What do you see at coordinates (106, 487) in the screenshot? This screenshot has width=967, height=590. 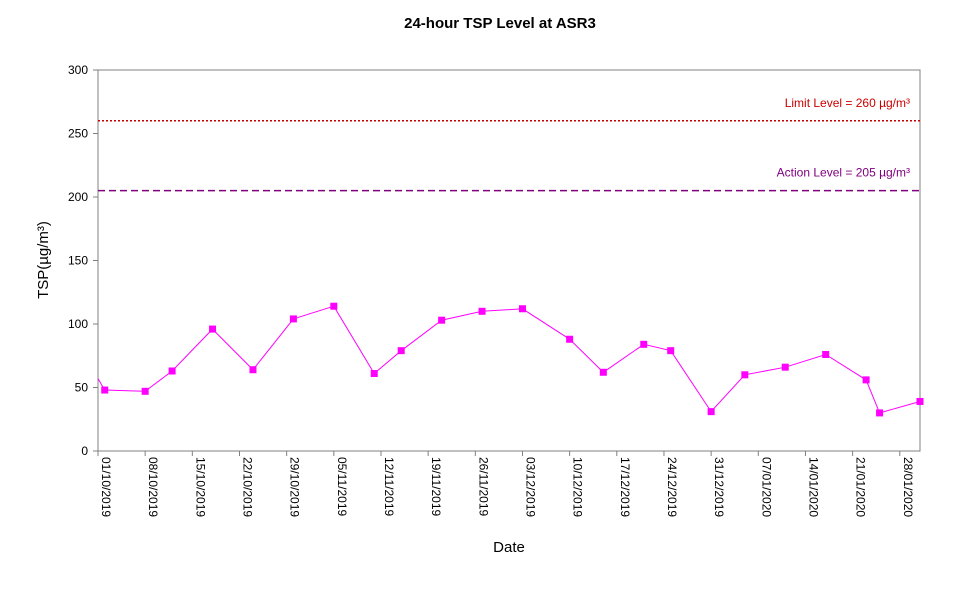 I see `x-tick-label: 01/10/2019` at bounding box center [106, 487].